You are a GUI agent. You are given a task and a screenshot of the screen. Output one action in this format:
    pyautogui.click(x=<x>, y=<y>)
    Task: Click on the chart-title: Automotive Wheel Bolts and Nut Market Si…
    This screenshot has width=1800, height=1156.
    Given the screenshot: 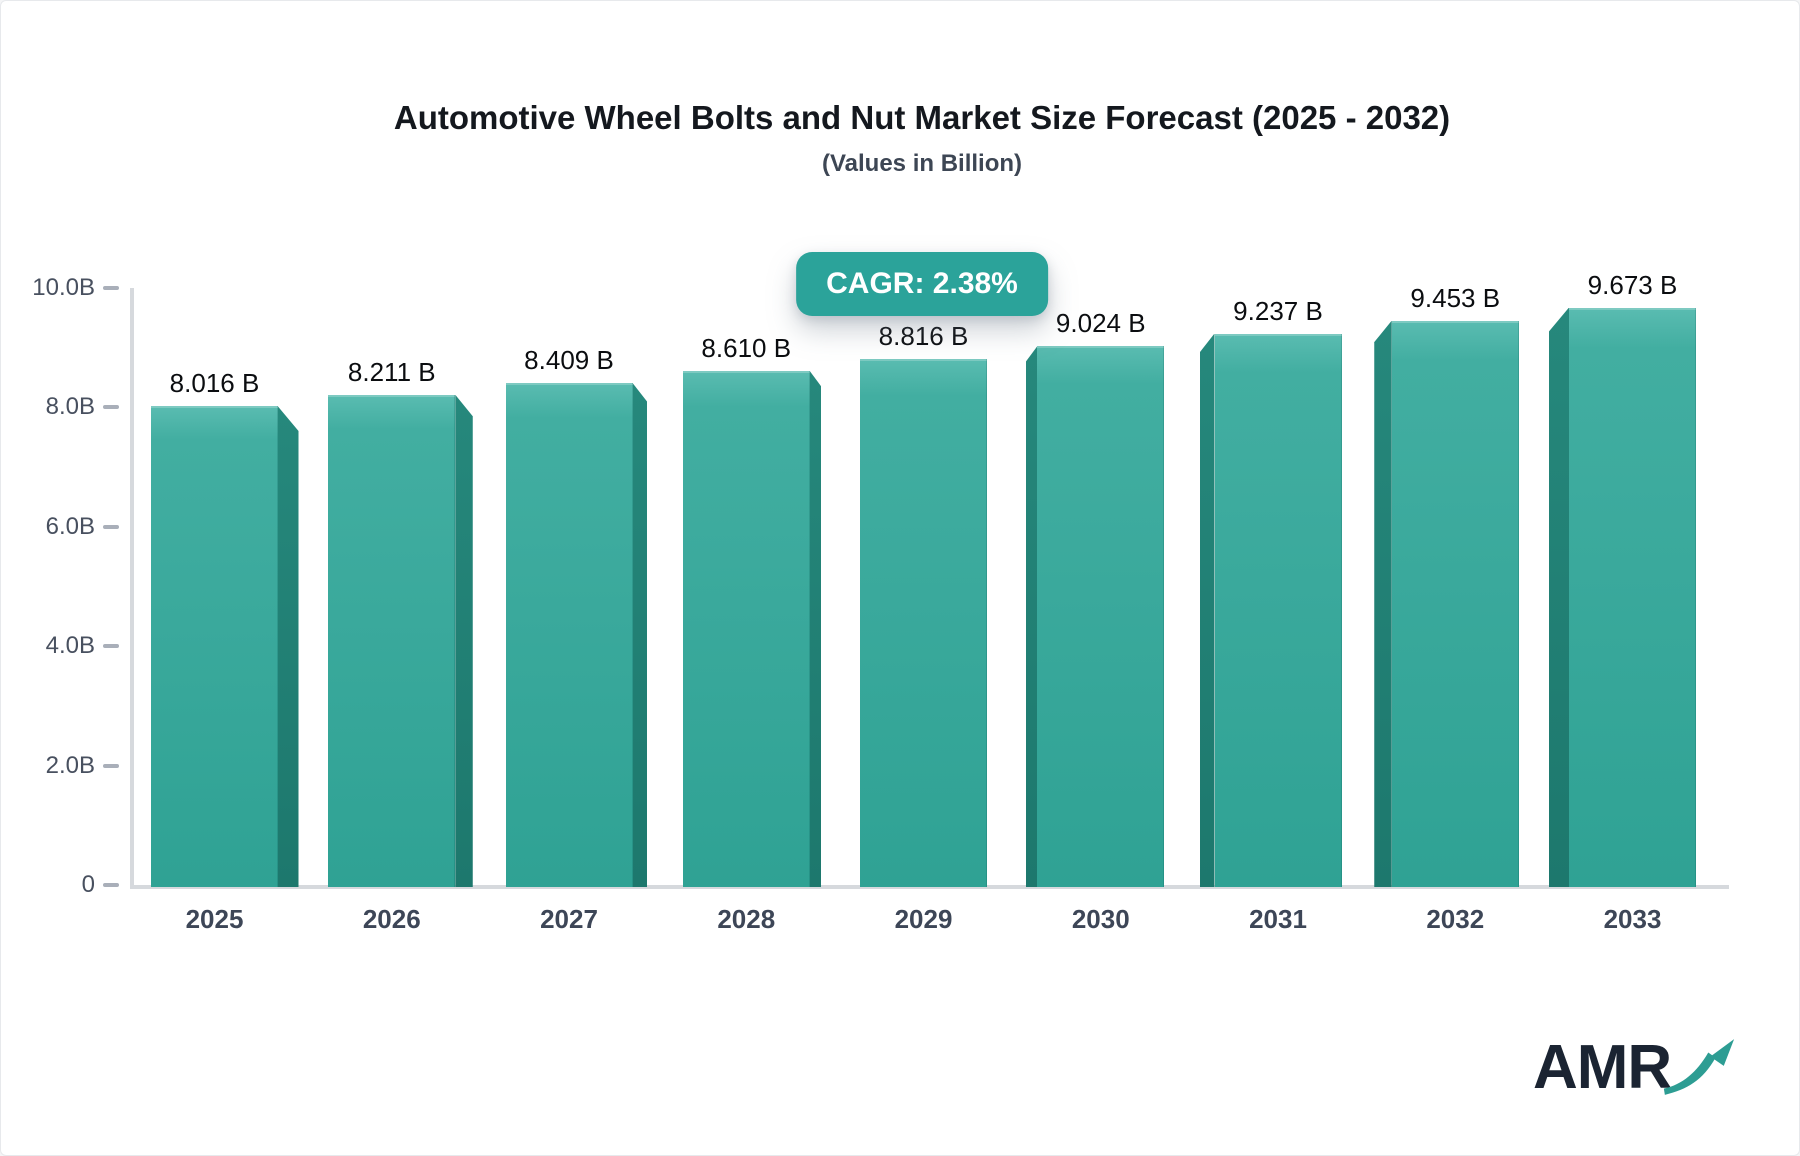 What is the action you would take?
    pyautogui.click(x=922, y=117)
    